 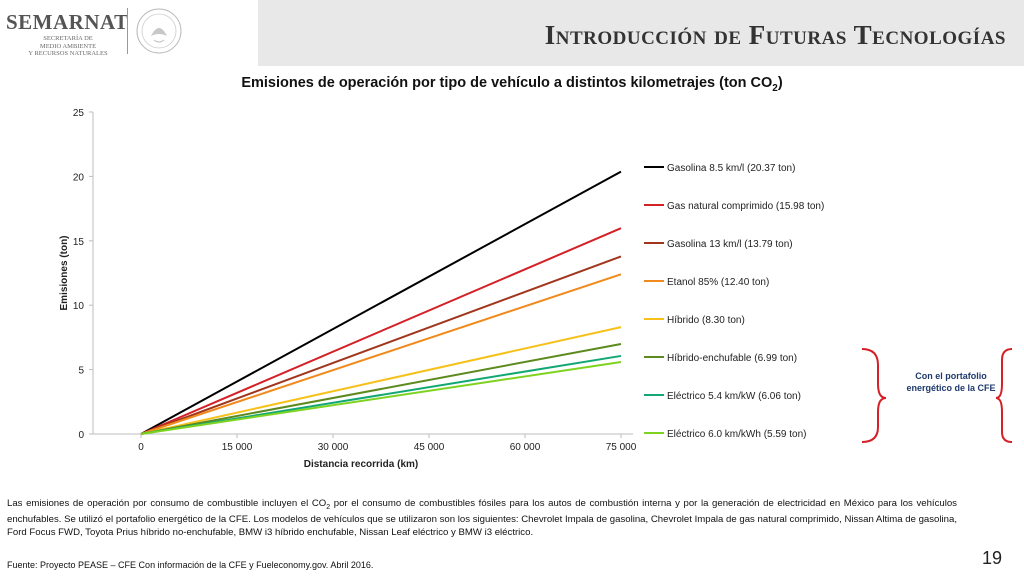 What do you see at coordinates (79, 306) in the screenshot?
I see `y-tick-label: 10` at bounding box center [79, 306].